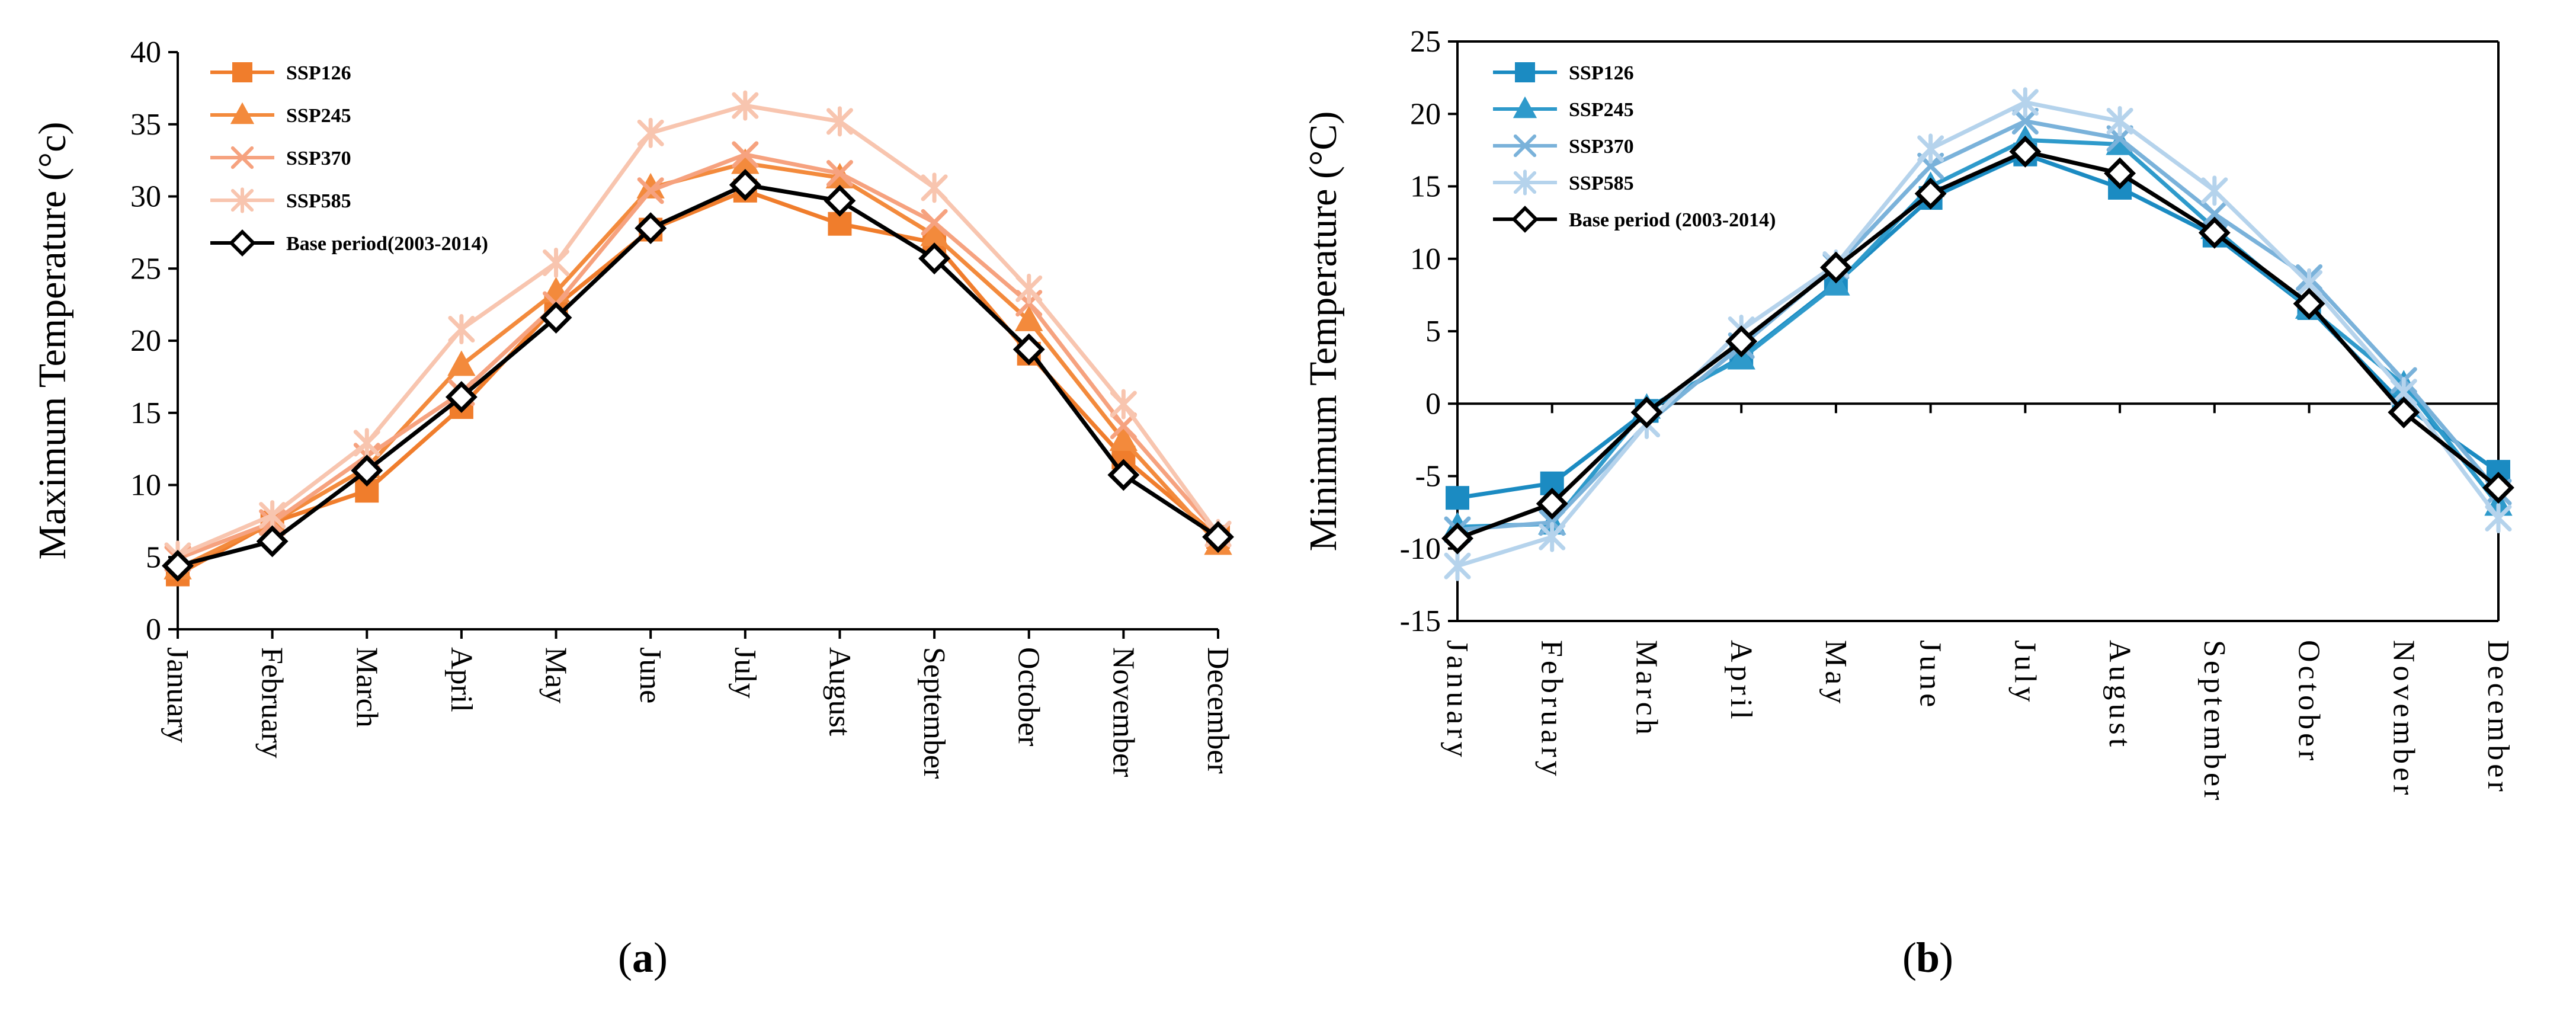 Image resolution: width=2576 pixels, height=1018 pixels. Describe the element at coordinates (839, 692) in the screenshot. I see `panel-a-xtick-label: August` at that location.